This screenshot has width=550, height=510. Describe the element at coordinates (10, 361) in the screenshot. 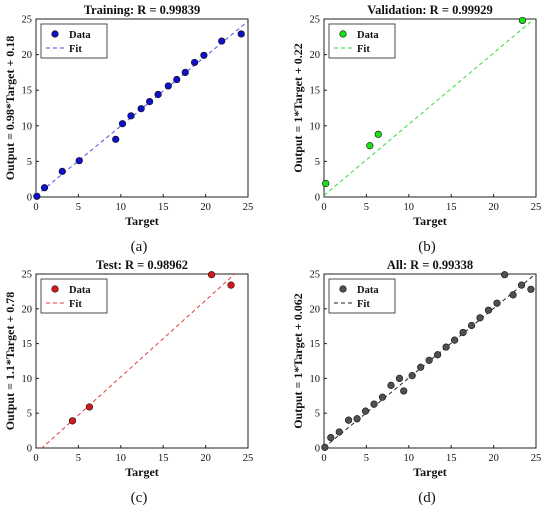

I see `y-axis-label: Output = 1.1*Target + 0.78` at that location.